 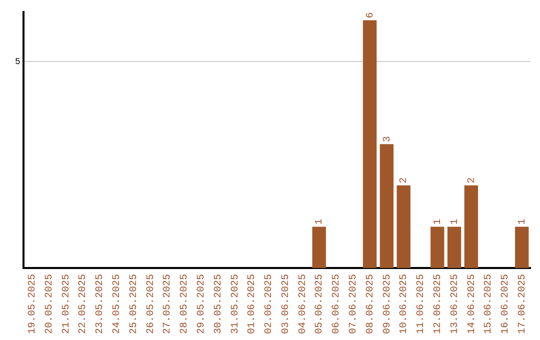 What do you see at coordinates (117, 304) in the screenshot?
I see `x-tick-label: 24.05.2025` at bounding box center [117, 304].